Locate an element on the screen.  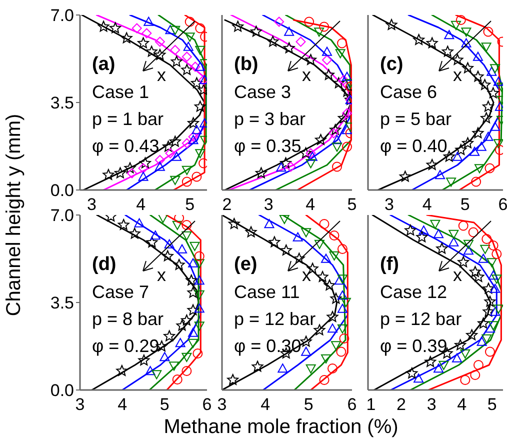
x-axis-title: Methane mole fraction (%) is located at coordinates (281, 427).